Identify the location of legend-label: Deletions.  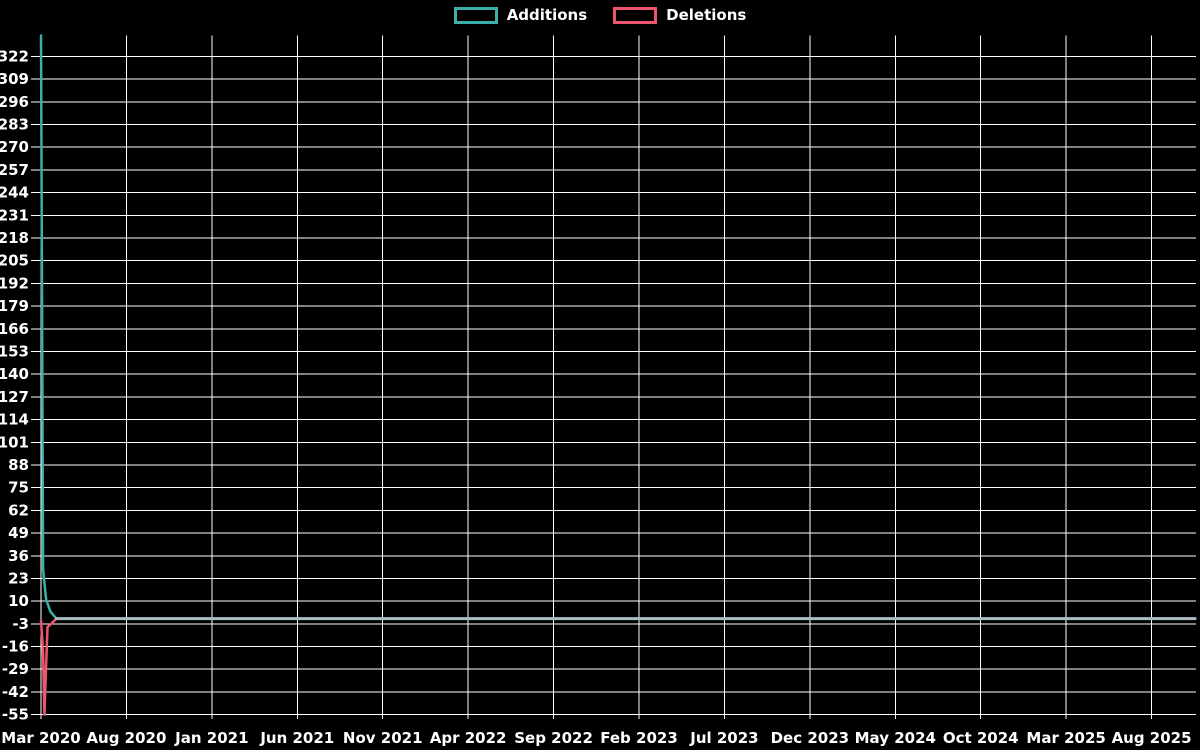
(706, 15).